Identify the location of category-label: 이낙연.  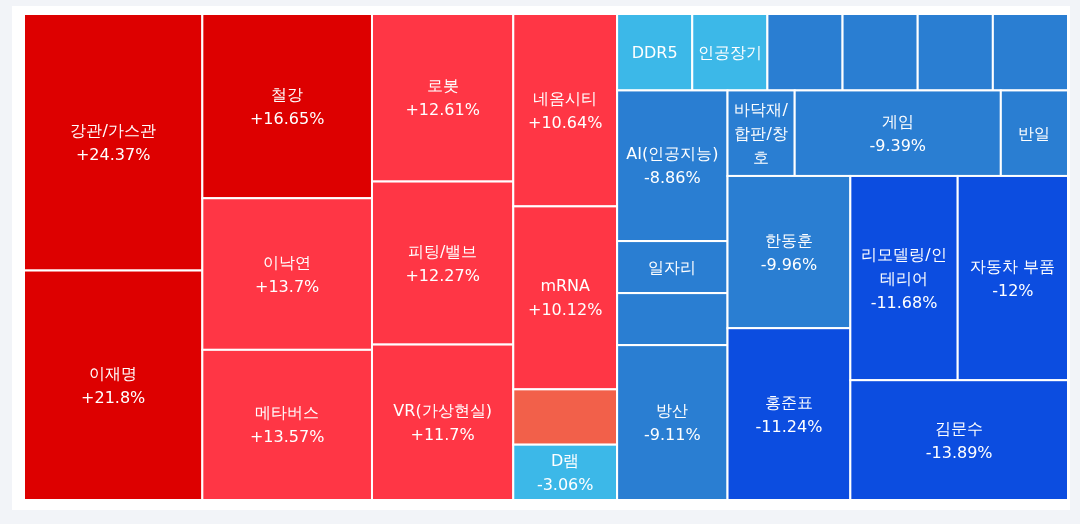
(287, 262).